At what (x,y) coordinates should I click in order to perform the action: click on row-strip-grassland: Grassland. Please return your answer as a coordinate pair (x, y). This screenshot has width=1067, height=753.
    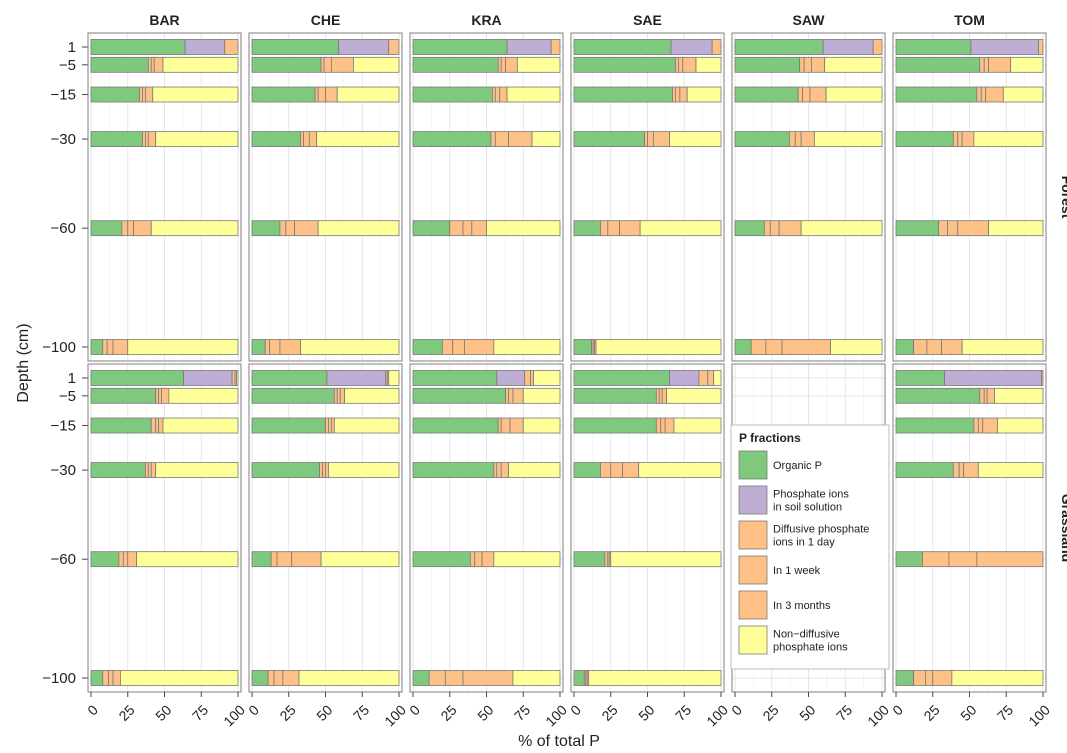
    Looking at the image, I should click on (1063, 528).